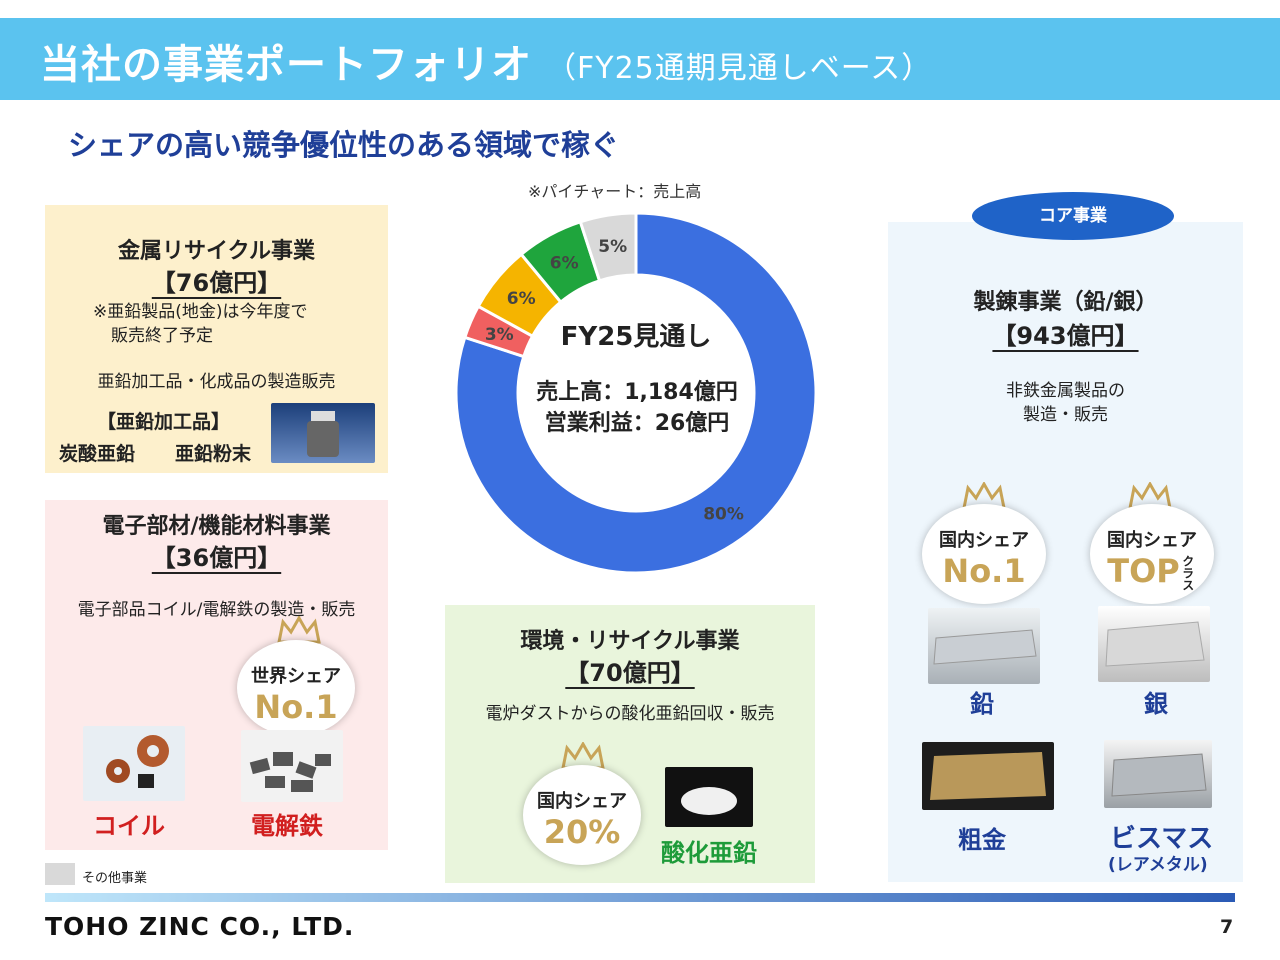  I want to click on page-number: 7, so click(1227, 927).